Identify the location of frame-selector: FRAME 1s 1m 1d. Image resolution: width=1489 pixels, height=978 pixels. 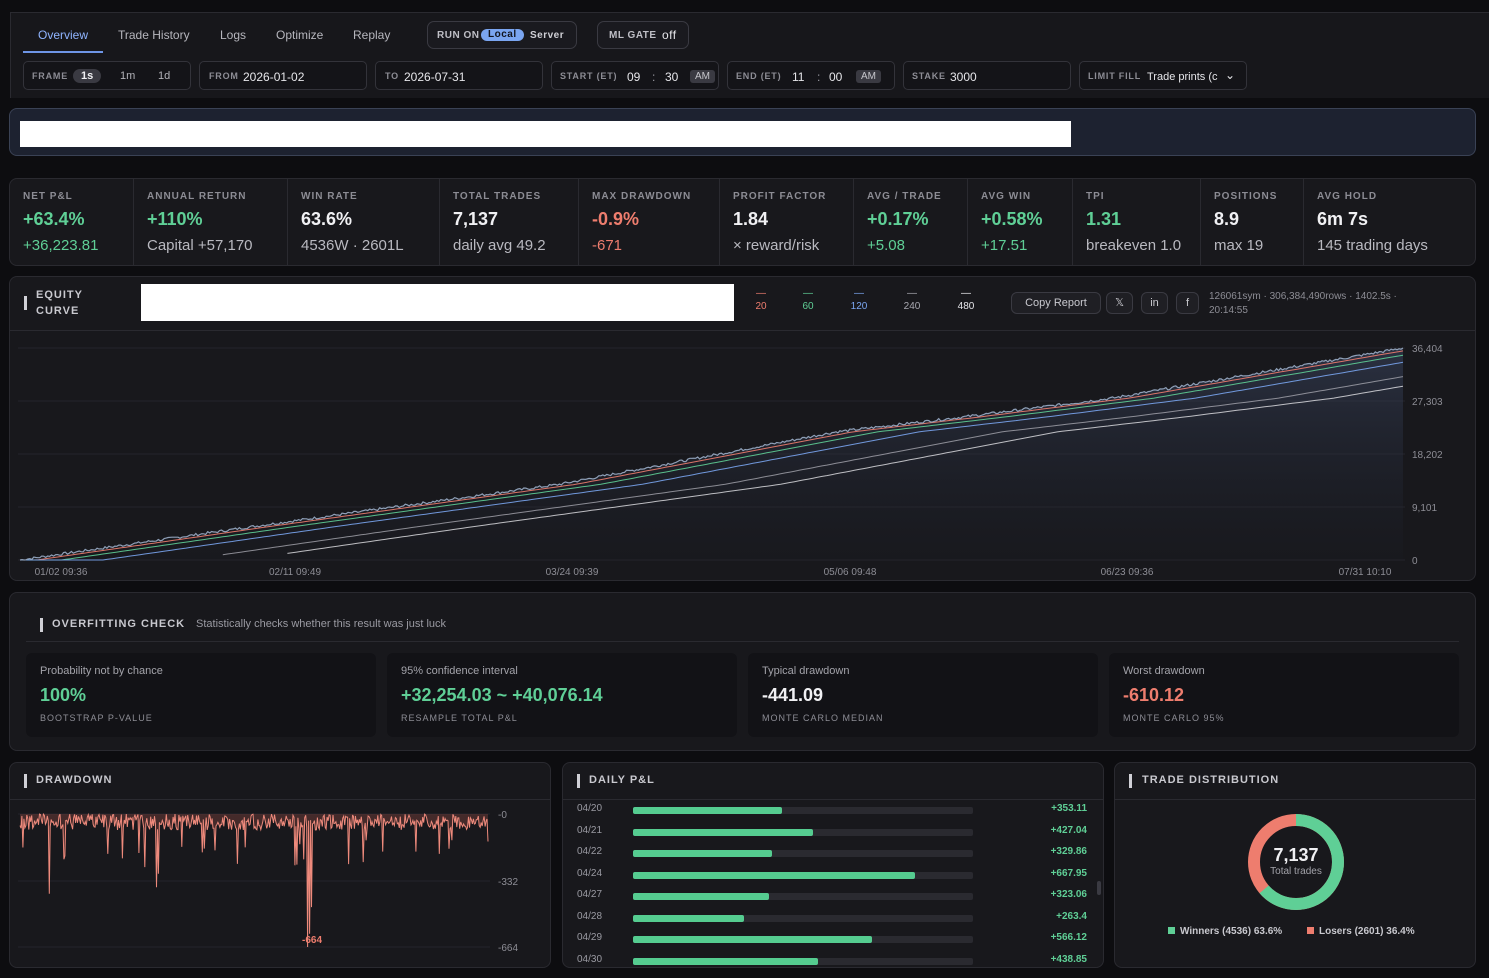
(107, 75).